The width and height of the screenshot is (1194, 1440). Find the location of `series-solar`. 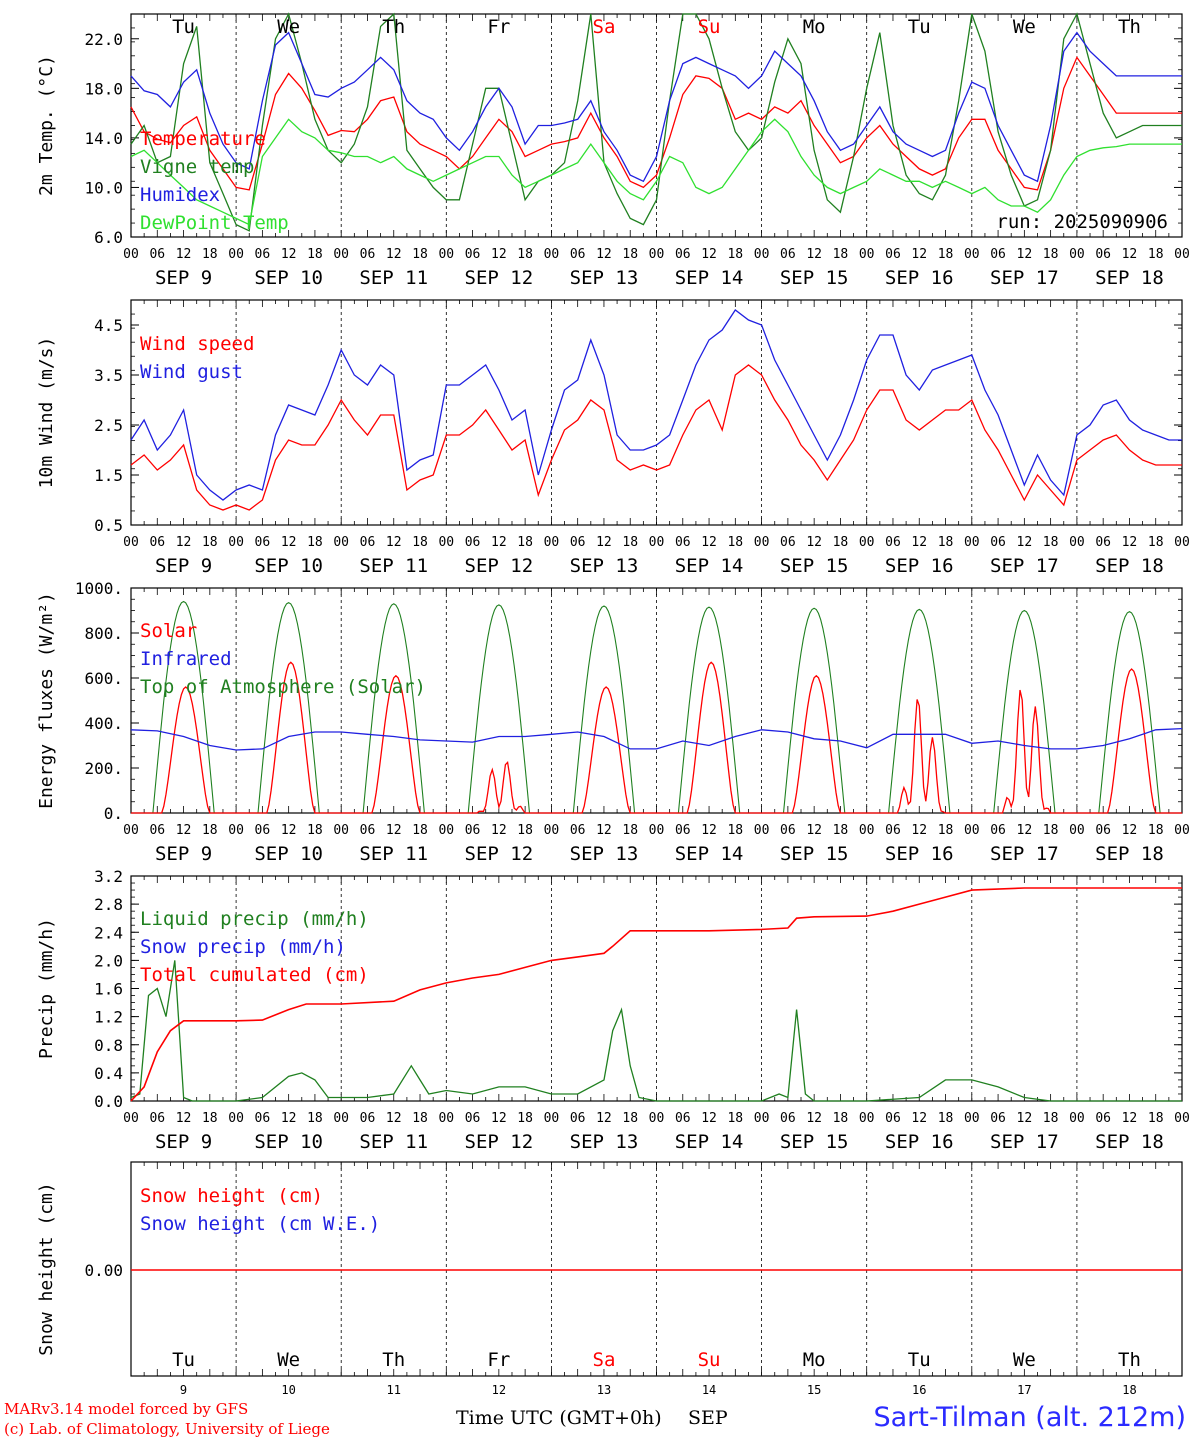

series-solar is located at coordinates (656, 737).